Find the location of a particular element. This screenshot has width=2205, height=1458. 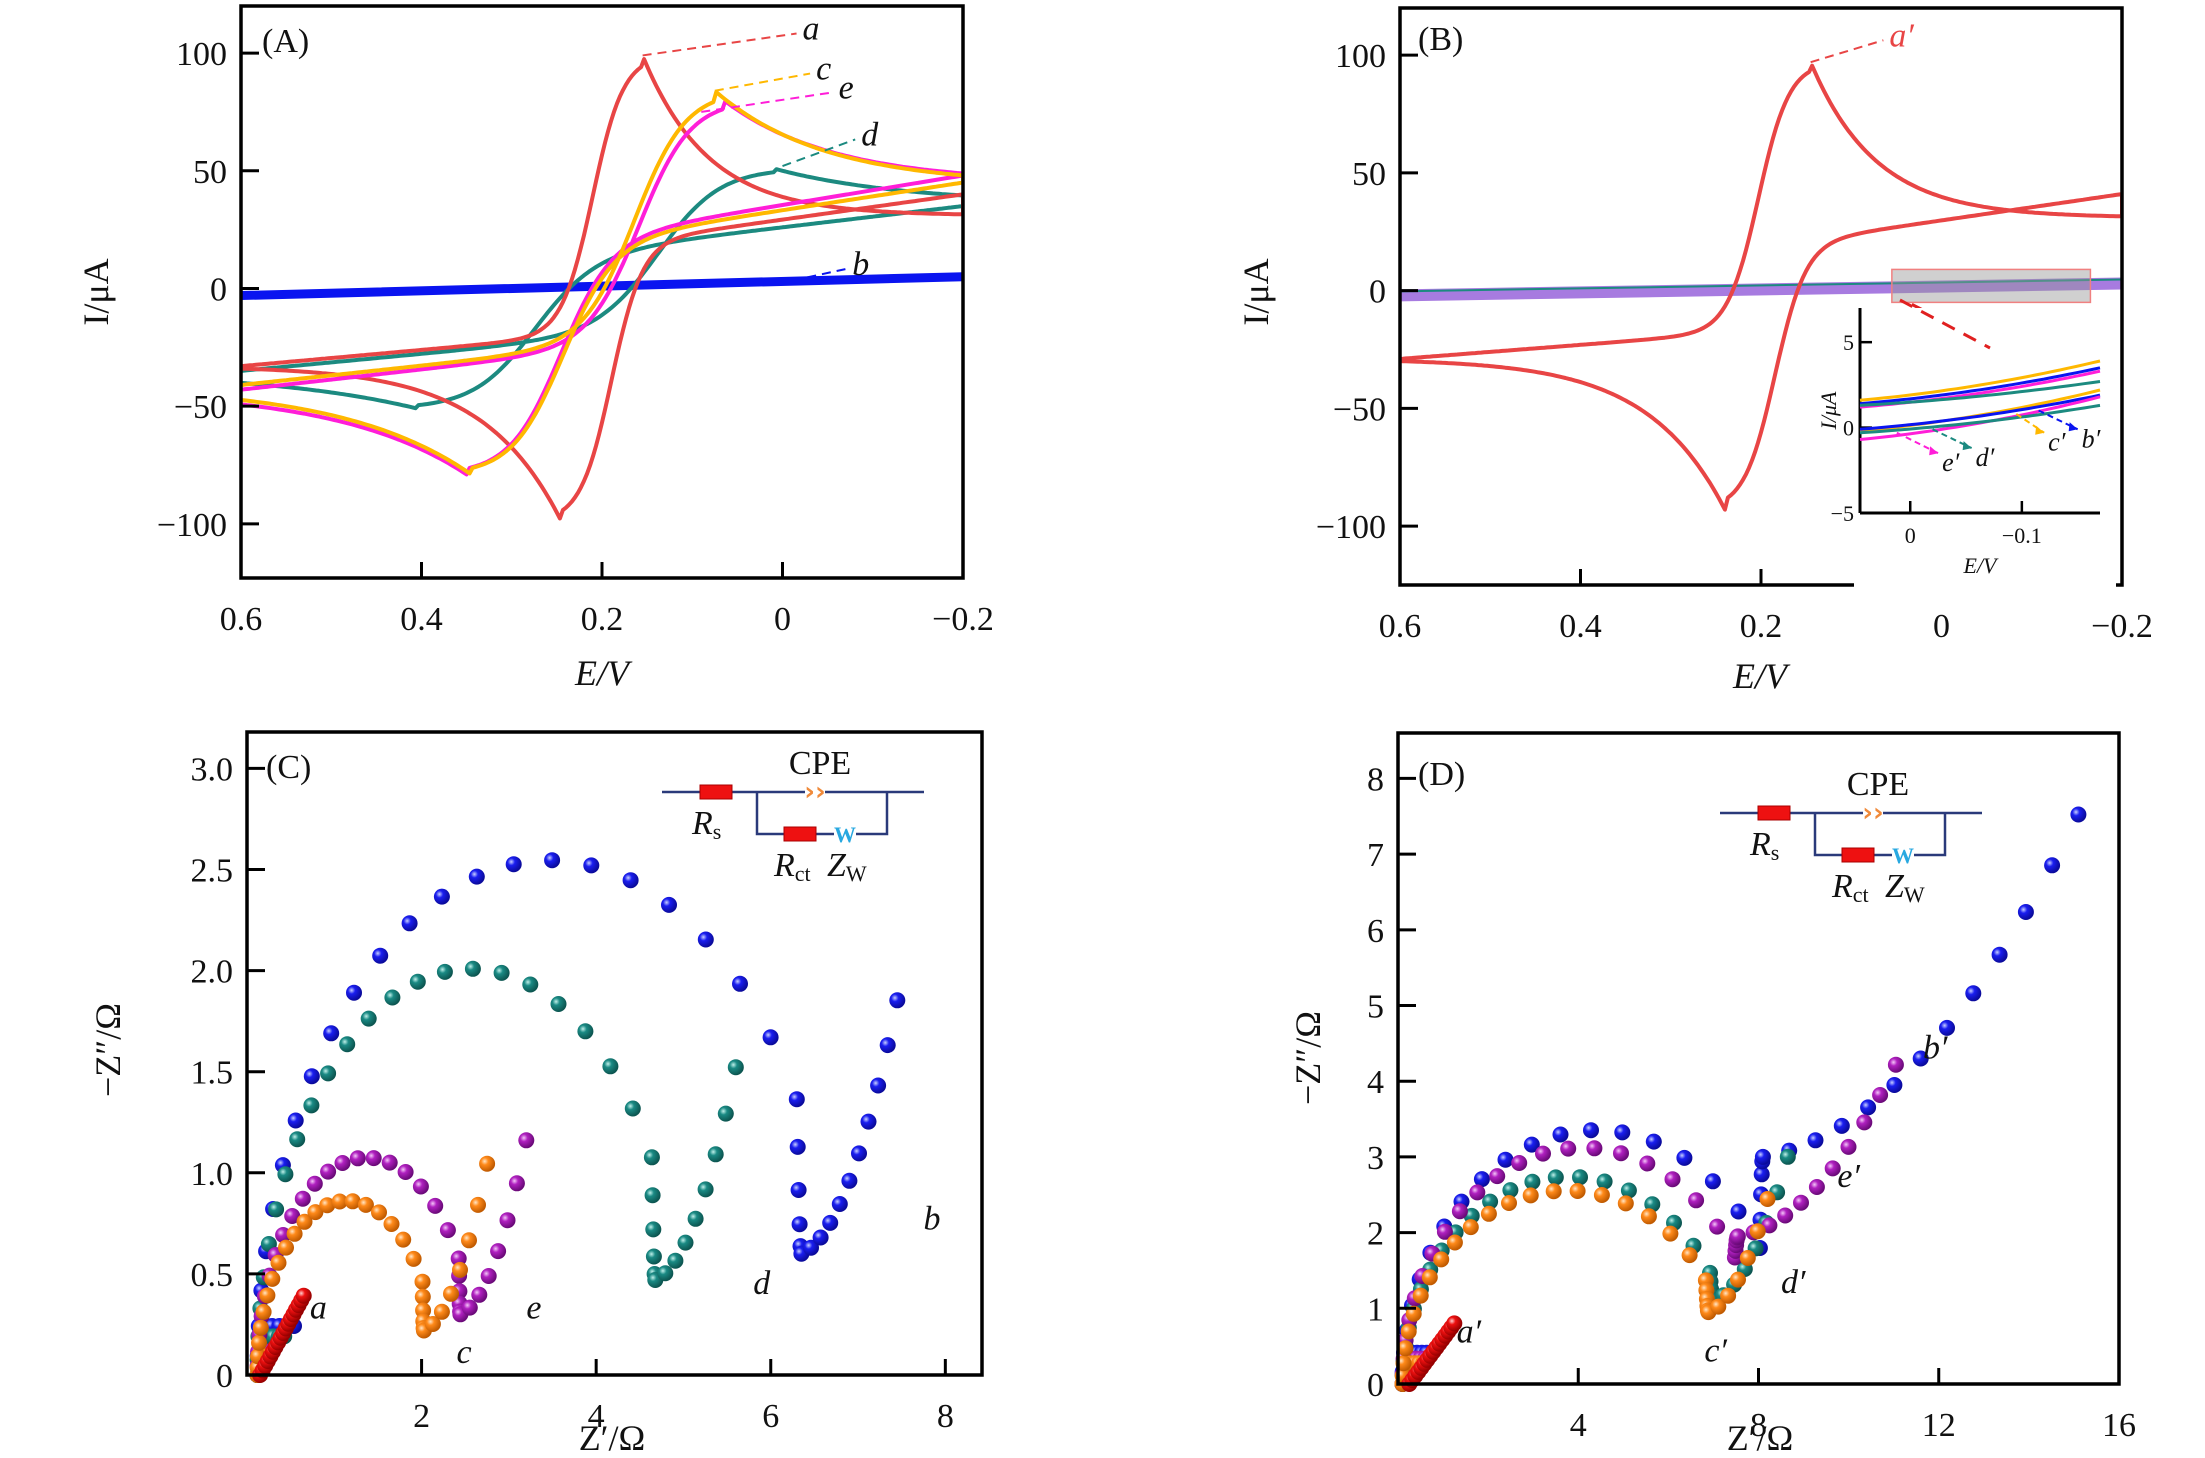

x-tick-label: 2 is located at coordinates (421, 1416).